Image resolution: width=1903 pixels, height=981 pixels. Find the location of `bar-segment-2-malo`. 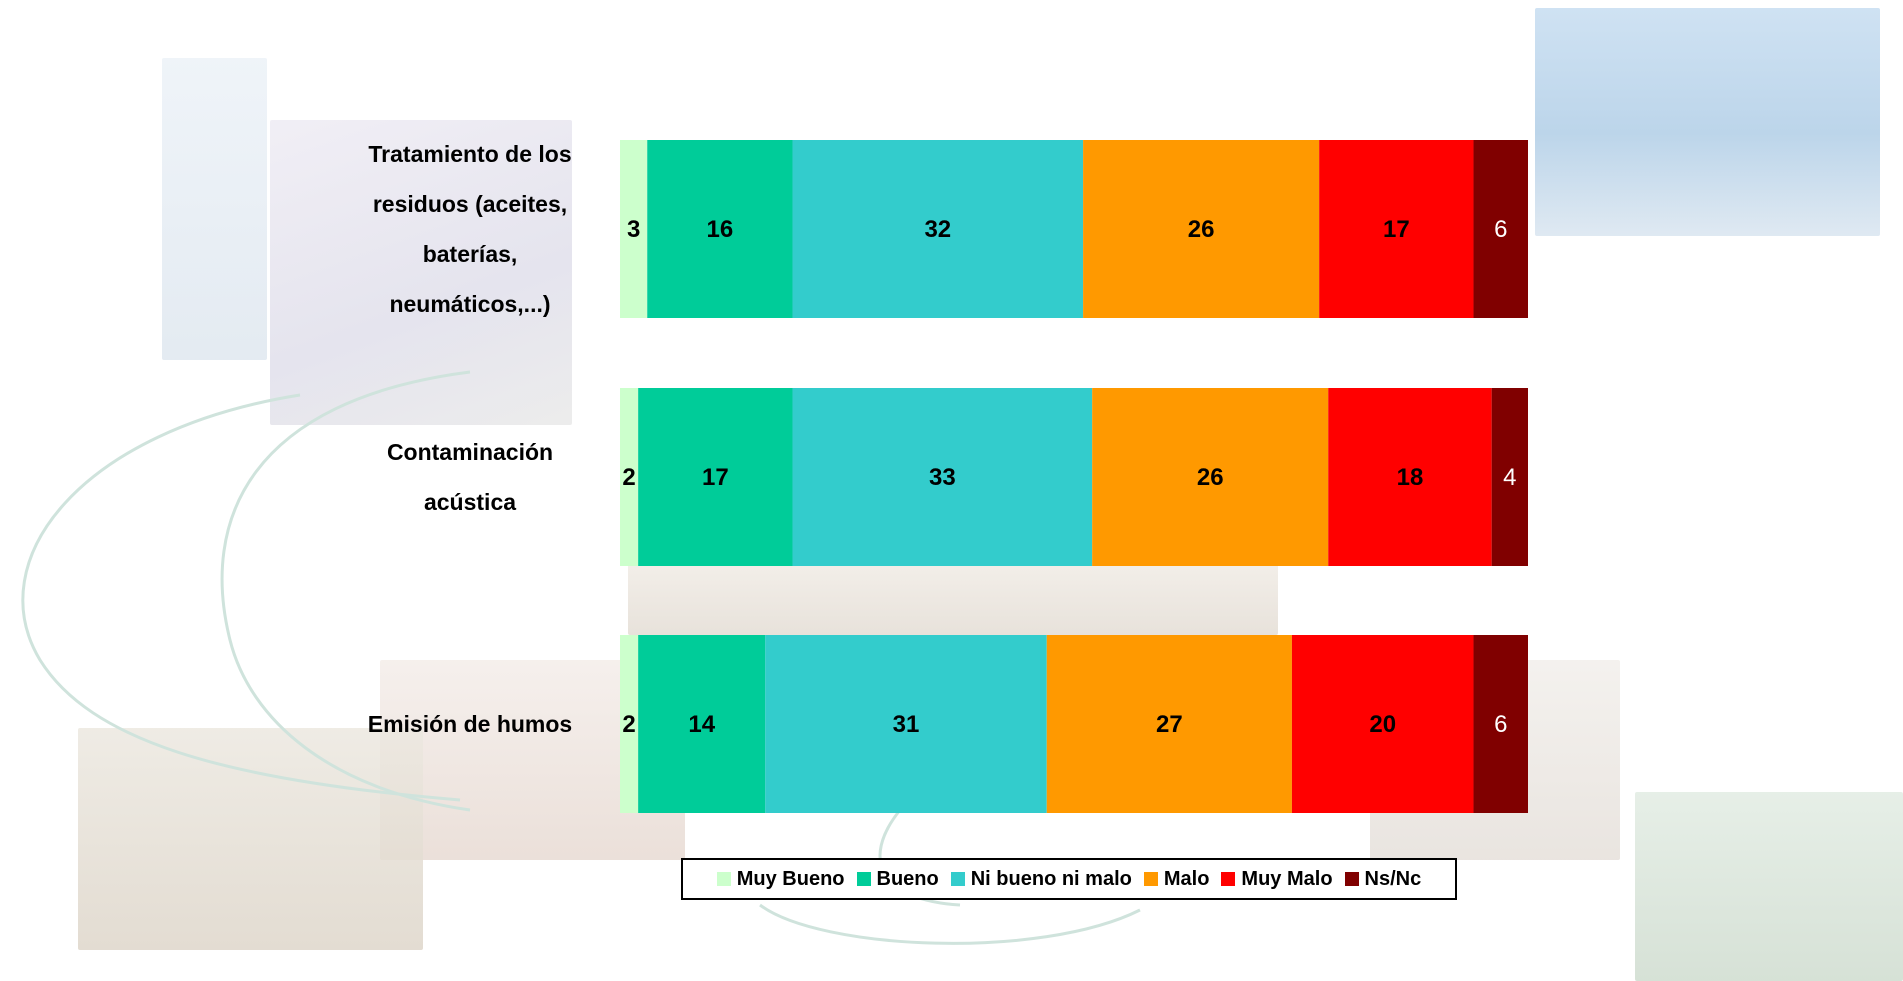

bar-segment-2-malo is located at coordinates (1210, 477).